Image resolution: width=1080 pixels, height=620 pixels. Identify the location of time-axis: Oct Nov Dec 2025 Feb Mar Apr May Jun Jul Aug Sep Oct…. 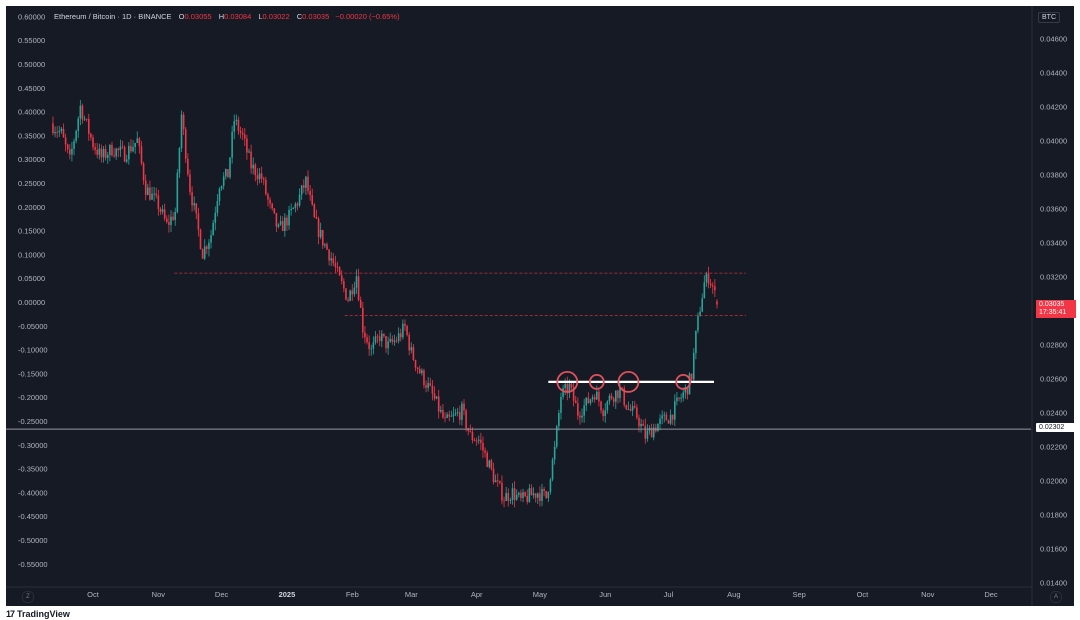
(519, 592).